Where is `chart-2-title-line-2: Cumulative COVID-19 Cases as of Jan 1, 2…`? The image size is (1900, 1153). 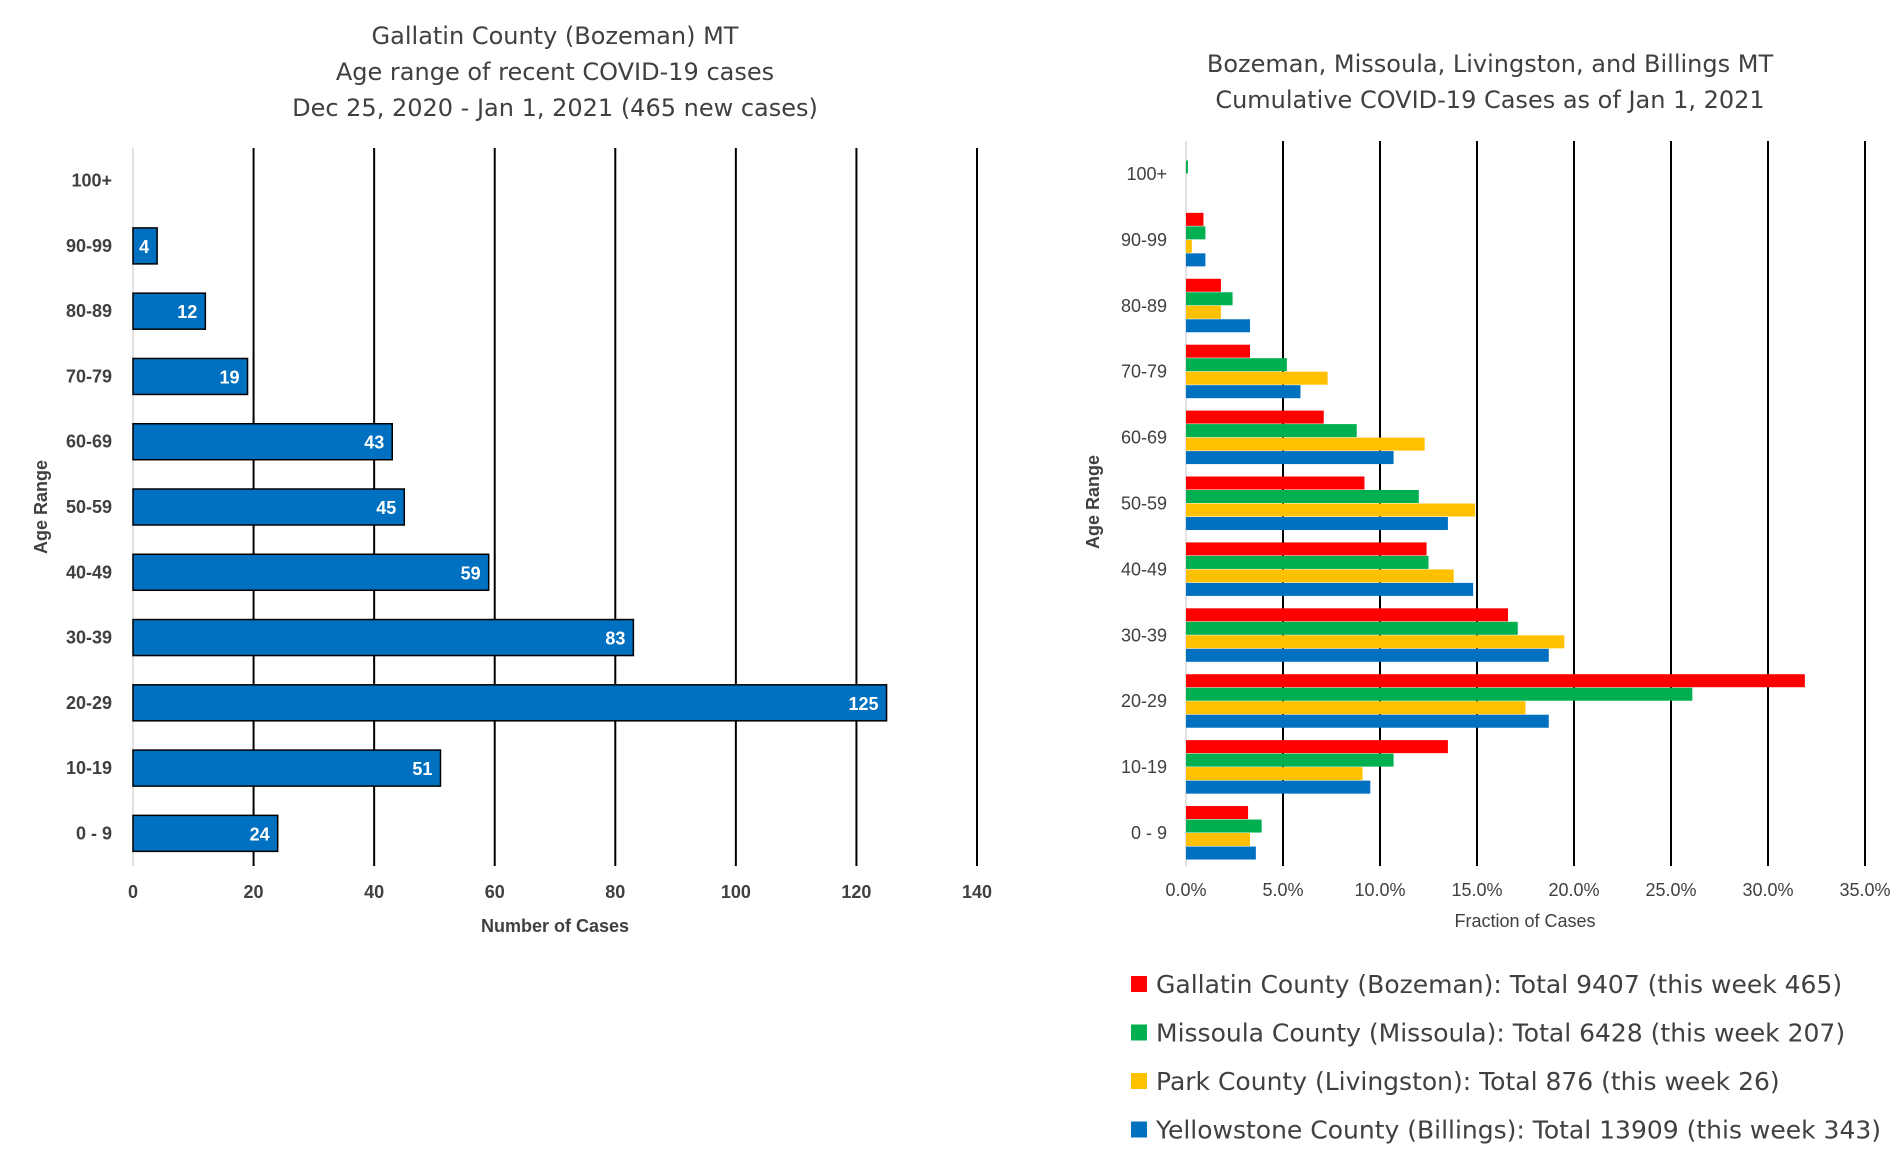
chart-2-title-line-2: Cumulative COVID-19 Cases as of Jan 1, 2… is located at coordinates (1489, 100).